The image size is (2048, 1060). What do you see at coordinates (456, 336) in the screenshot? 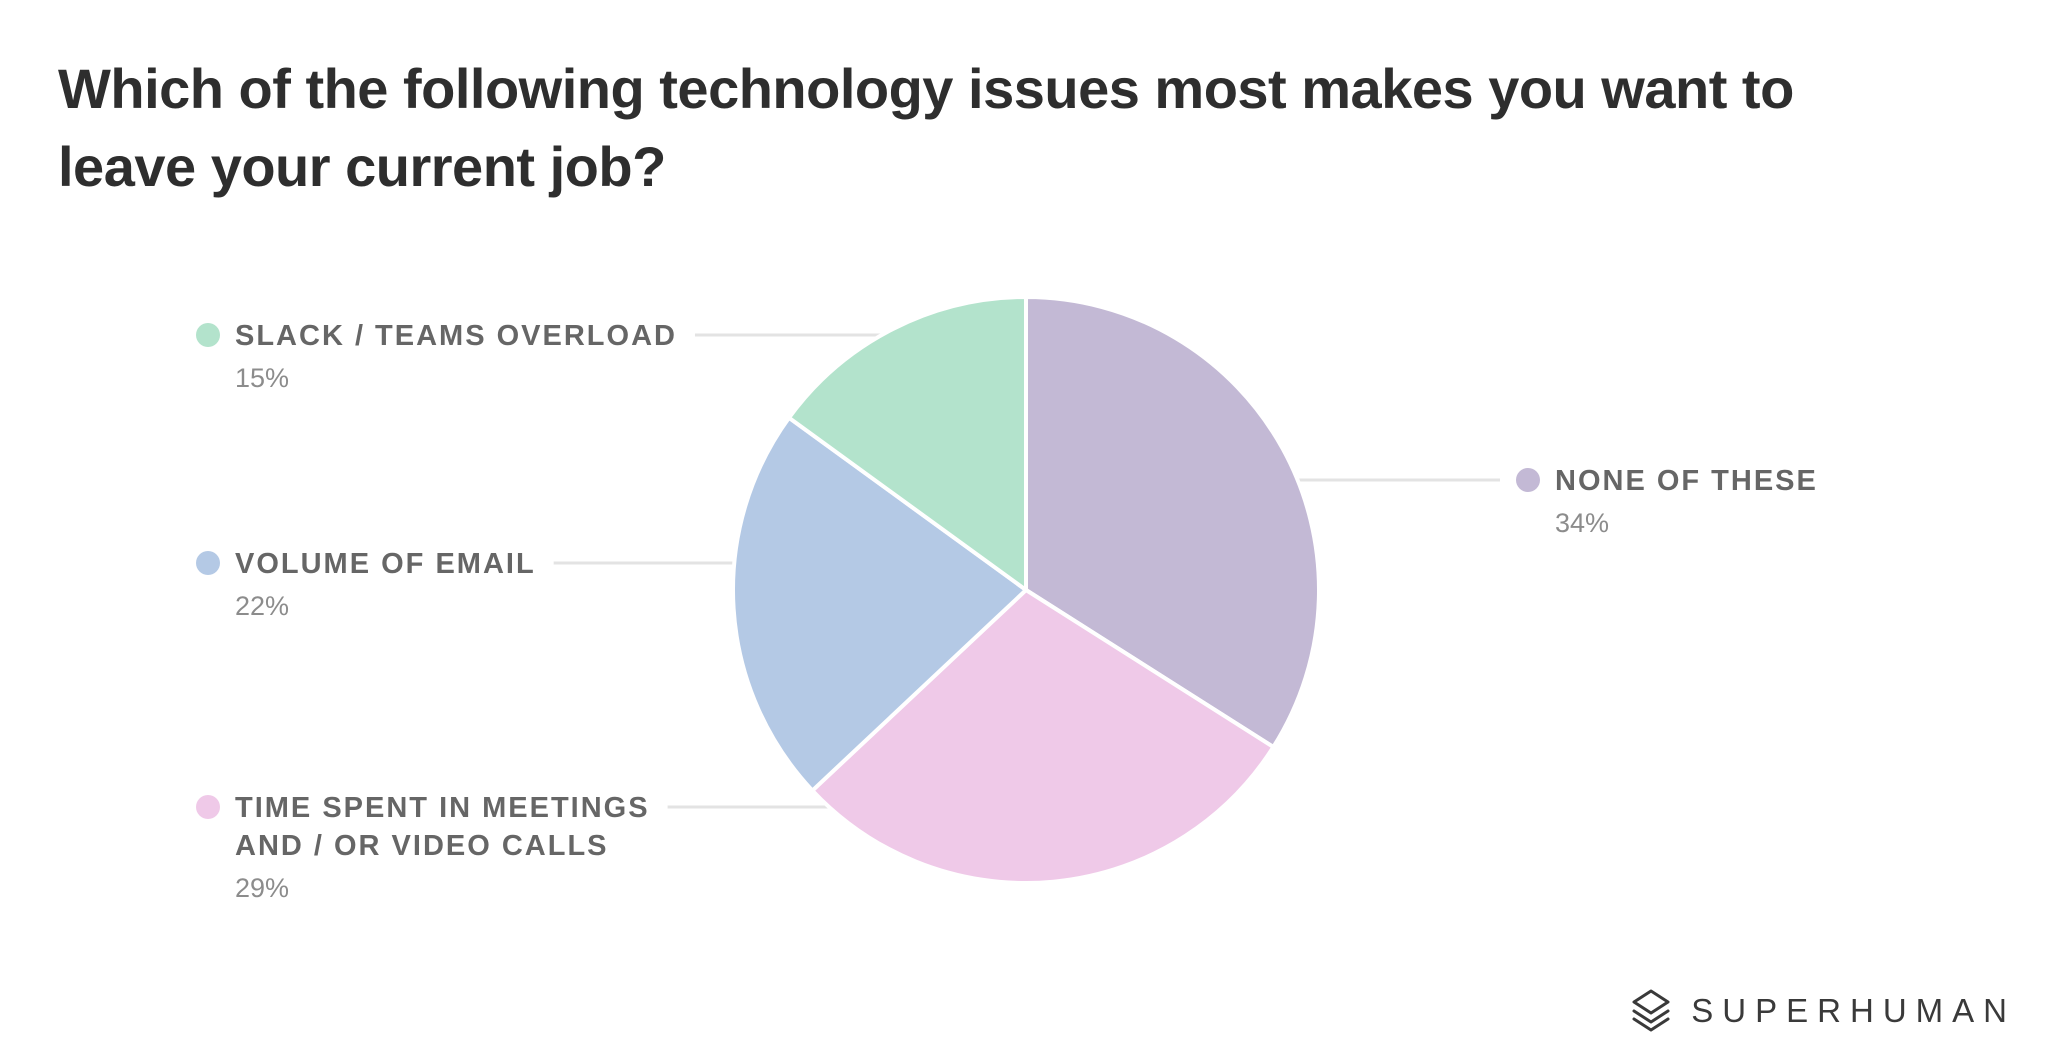
I see `legend-label: SLACK / TEAMS OVERLOAD` at bounding box center [456, 336].